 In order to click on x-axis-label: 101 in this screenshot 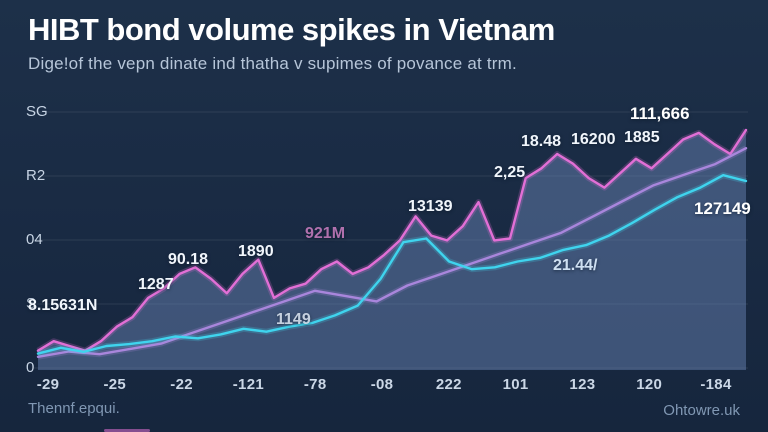, I will do `click(515, 384)`.